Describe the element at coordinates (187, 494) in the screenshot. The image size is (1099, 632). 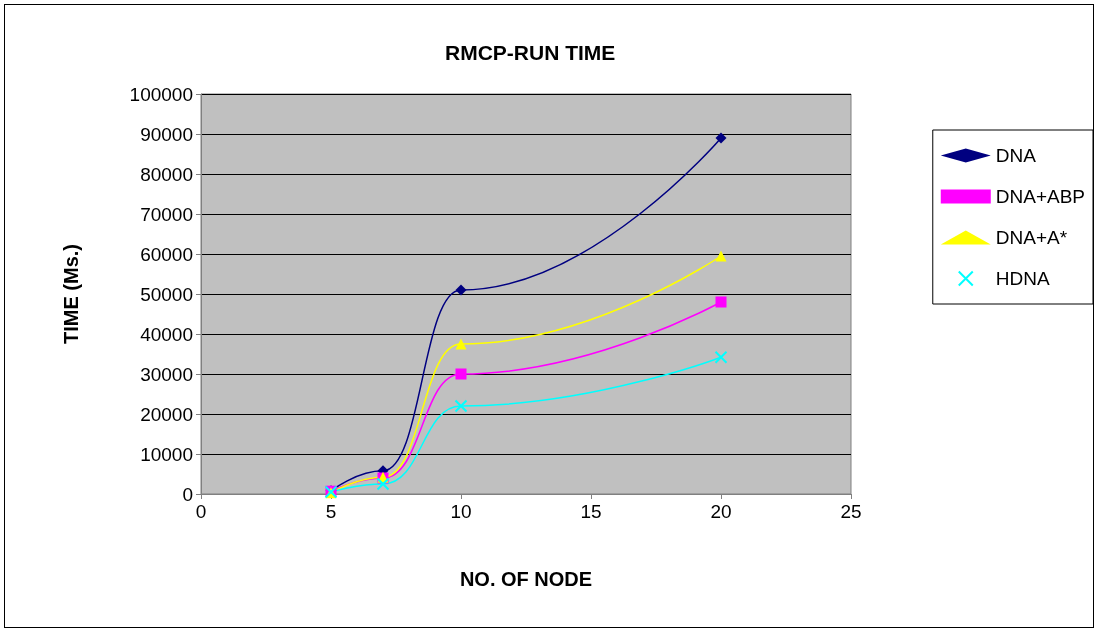
I see `y-tick-label: 0` at that location.